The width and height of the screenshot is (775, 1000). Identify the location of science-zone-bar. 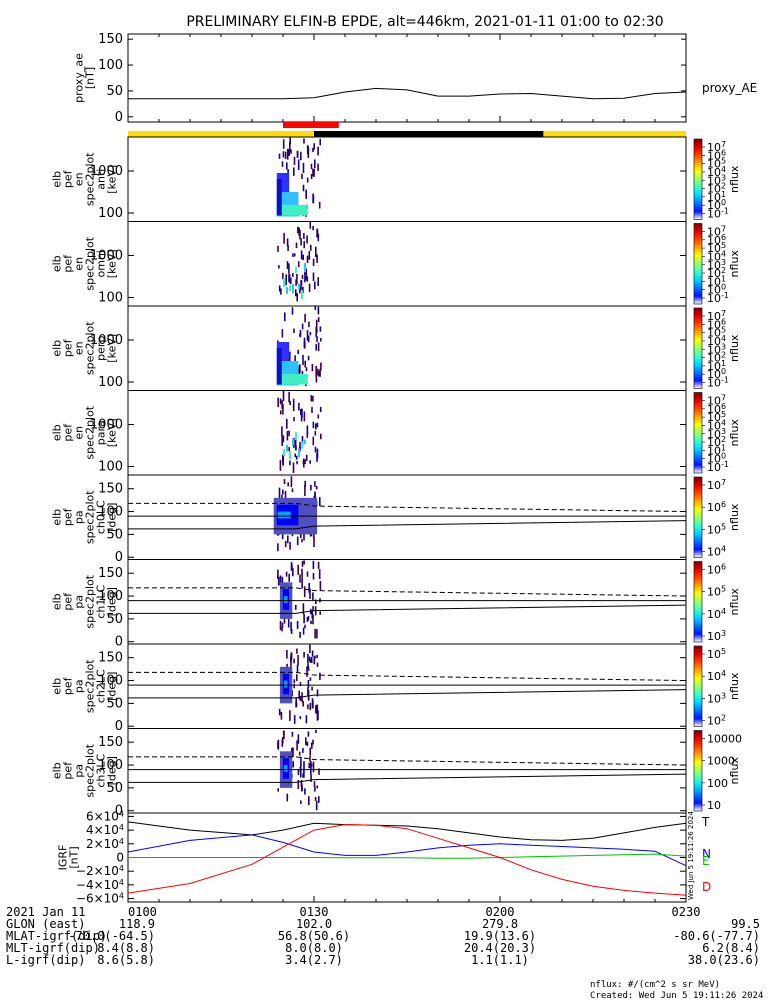
(311, 125).